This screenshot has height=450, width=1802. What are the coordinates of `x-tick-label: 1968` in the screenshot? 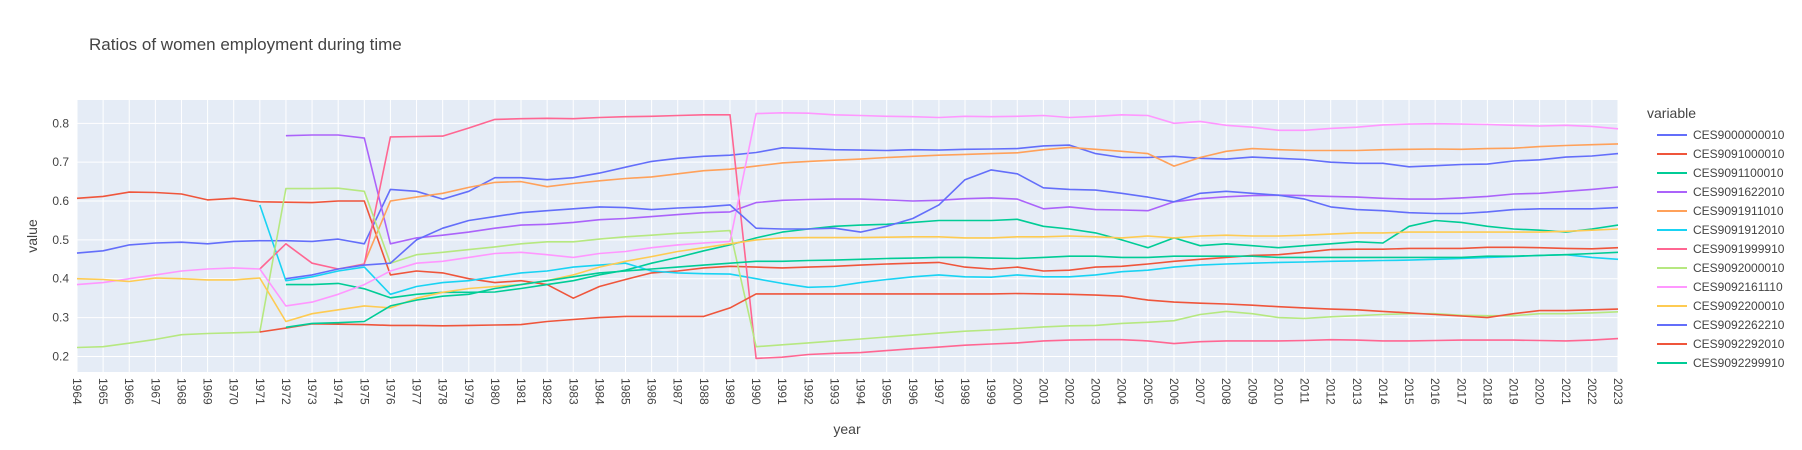 It's located at (181, 391).